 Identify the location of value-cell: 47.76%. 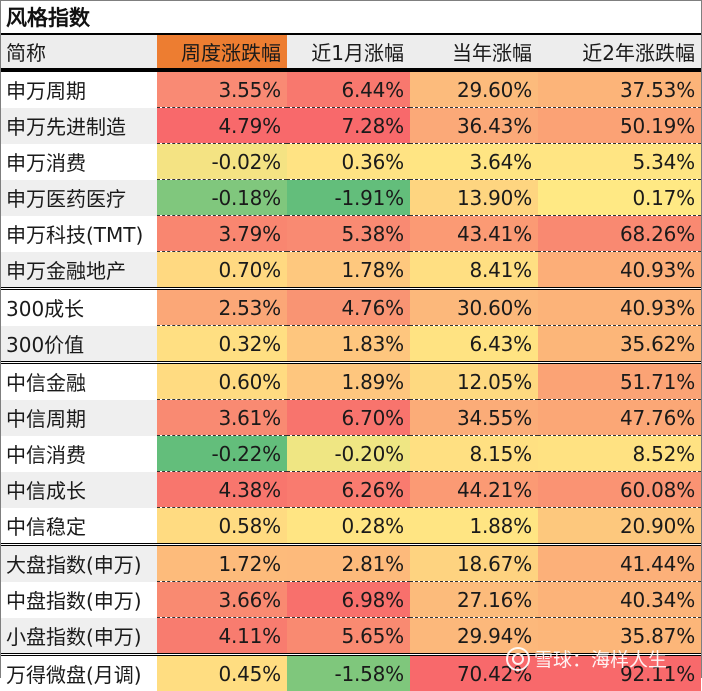
(619, 418).